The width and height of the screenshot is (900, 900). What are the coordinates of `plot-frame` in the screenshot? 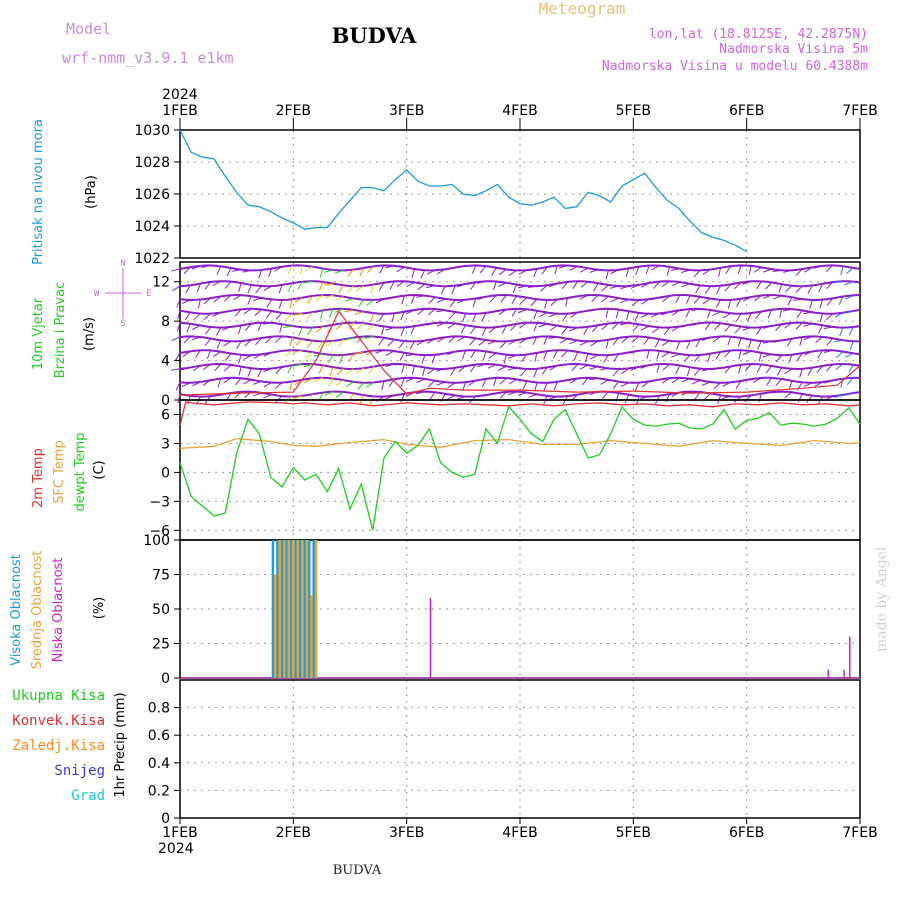 It's located at (520, 749).